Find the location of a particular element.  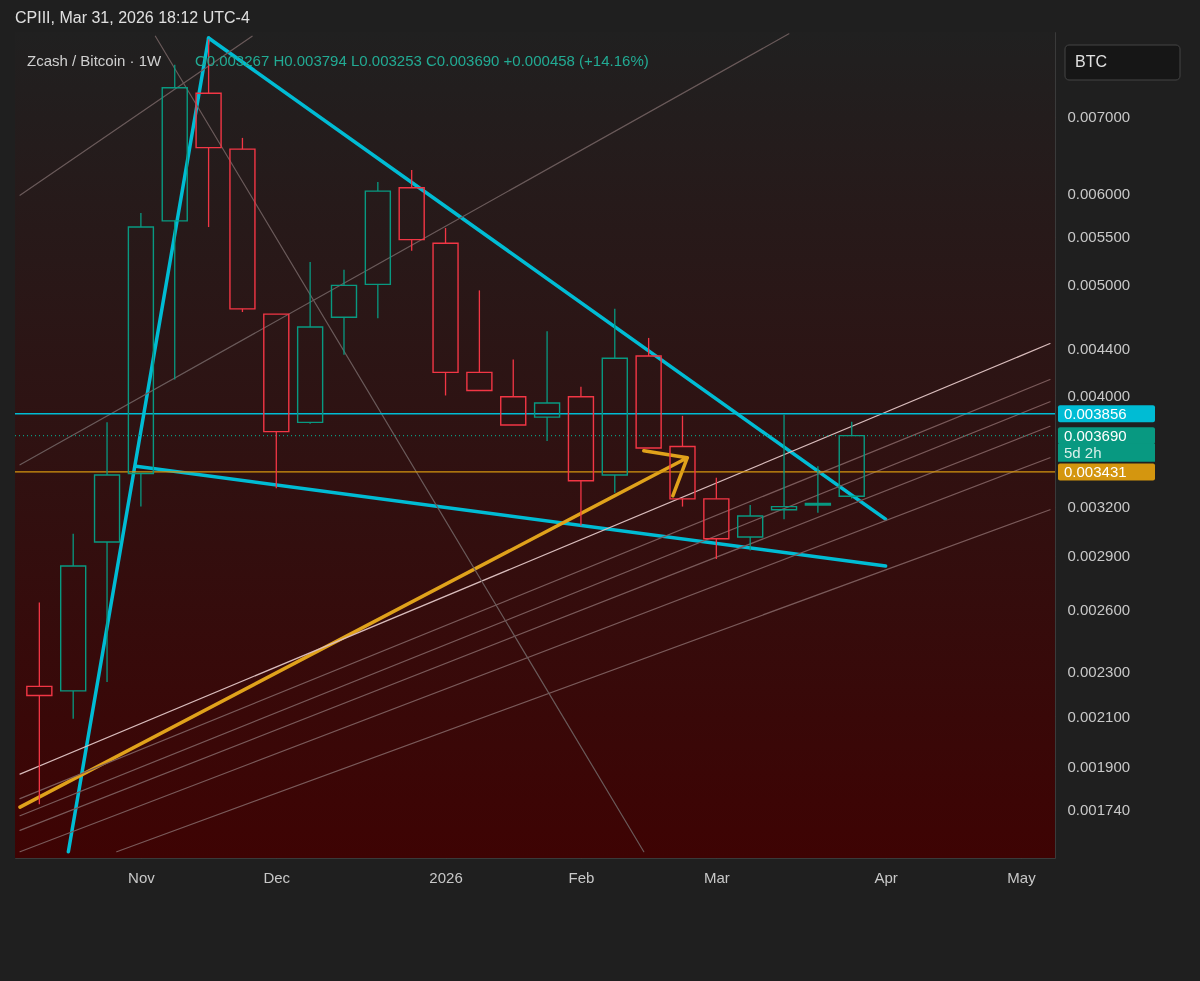

x-tick-label: Dec is located at coordinates (277, 877).